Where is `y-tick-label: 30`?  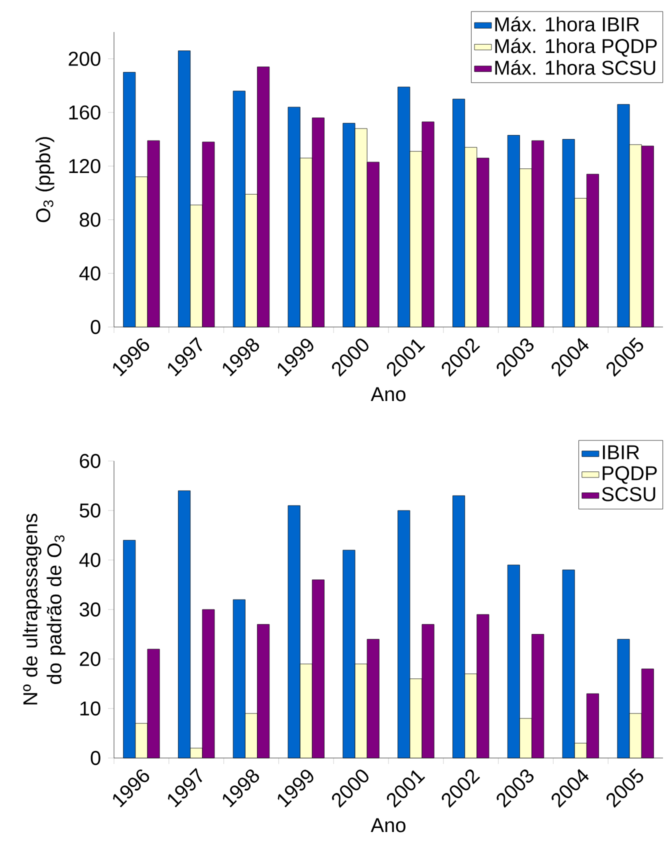
y-tick-label: 30 is located at coordinates (90, 609).